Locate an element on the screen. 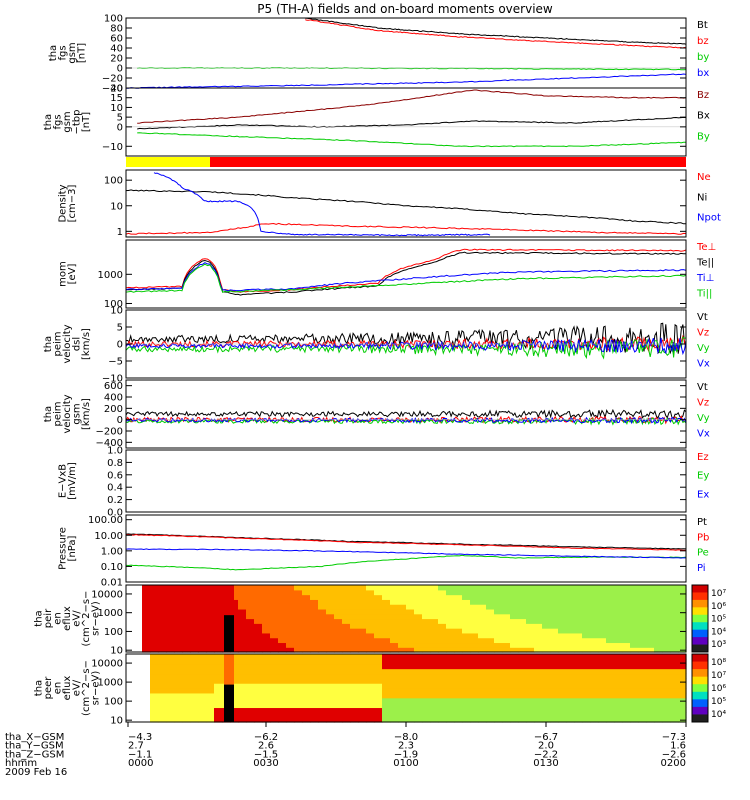 Image resolution: width=750 pixels, height=800 pixels. legend-Pi: Pi is located at coordinates (701, 568).